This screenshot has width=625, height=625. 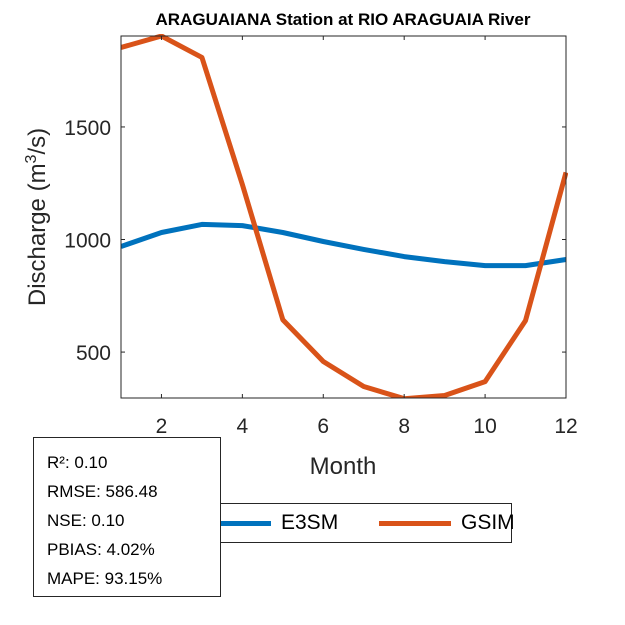 I want to click on y-axis-label-superscript: 3, so click(x=31, y=158).